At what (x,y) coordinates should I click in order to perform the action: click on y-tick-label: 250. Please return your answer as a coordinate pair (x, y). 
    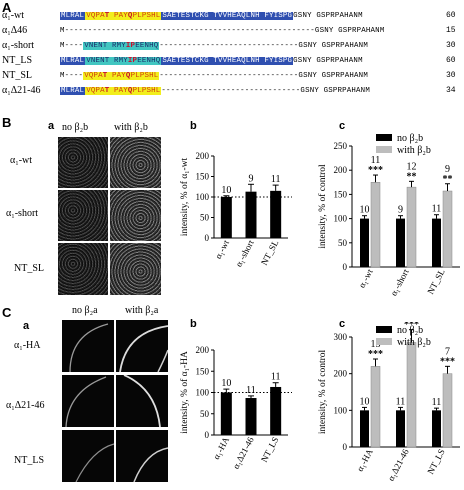
    Looking at the image, I should click on (341, 146).